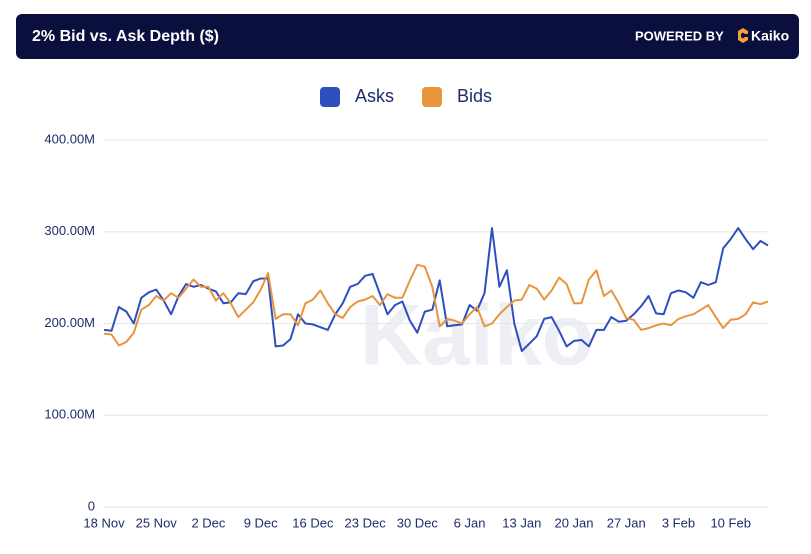  What do you see at coordinates (474, 96) in the screenshot?
I see `legend-label: Bids` at bounding box center [474, 96].